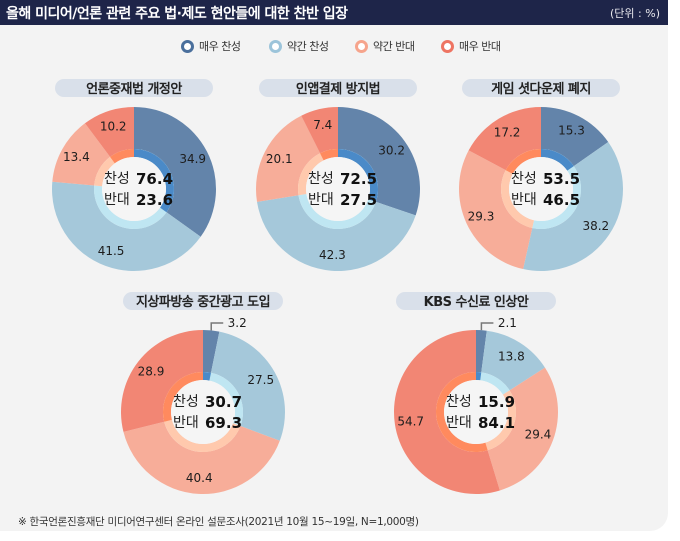  I want to click on center-favor-value: 30.7, so click(223, 402).